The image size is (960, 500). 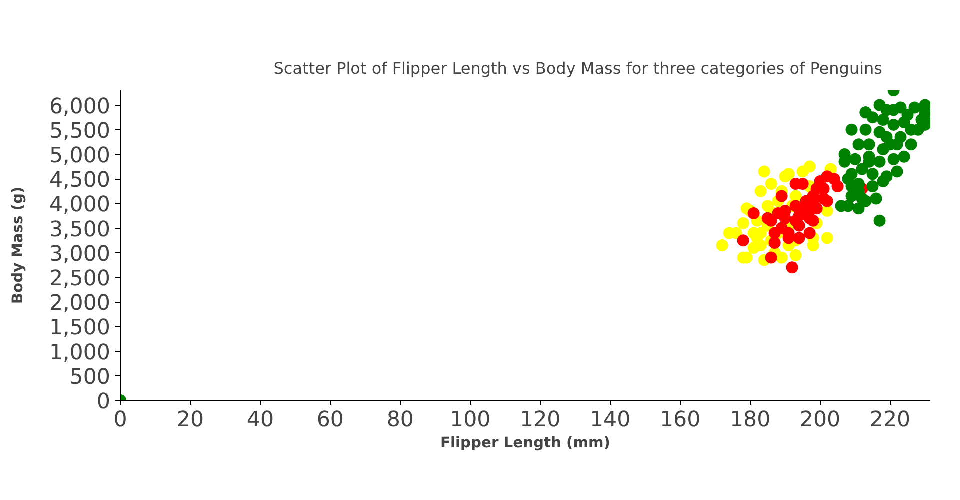 I want to click on y-tick-label: 5,500, so click(x=80, y=131).